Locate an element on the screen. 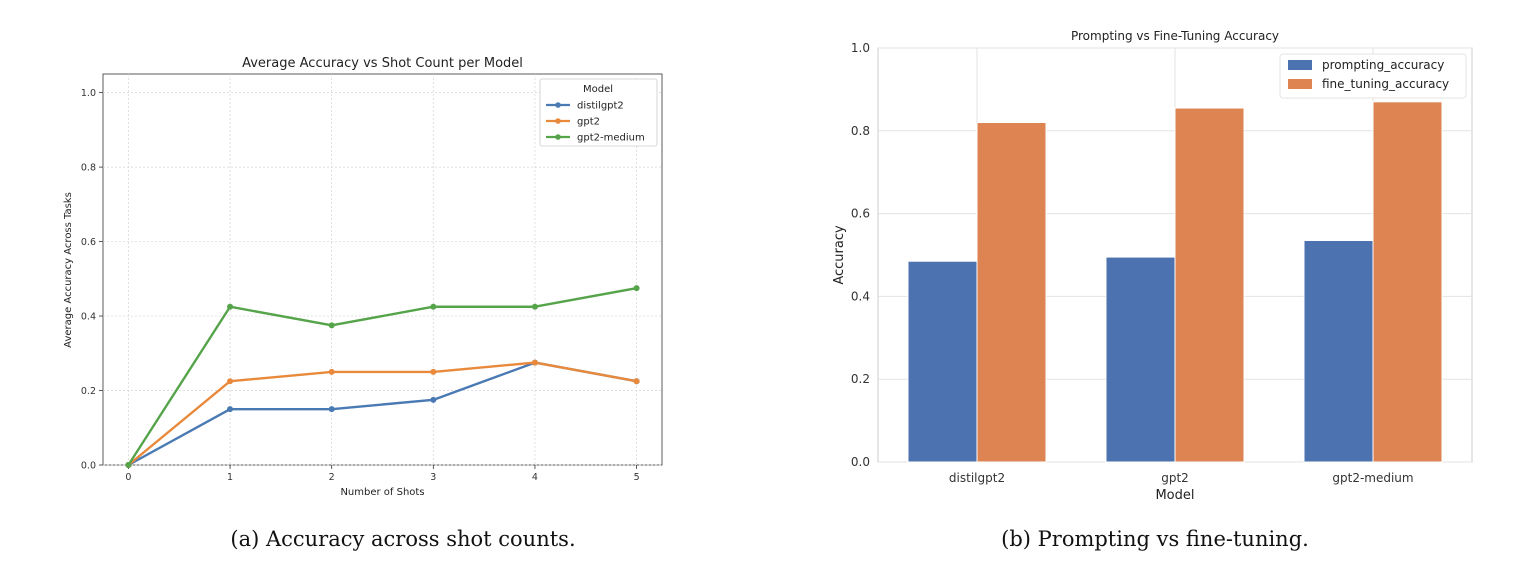  chart-a-series is located at coordinates (382, 376).